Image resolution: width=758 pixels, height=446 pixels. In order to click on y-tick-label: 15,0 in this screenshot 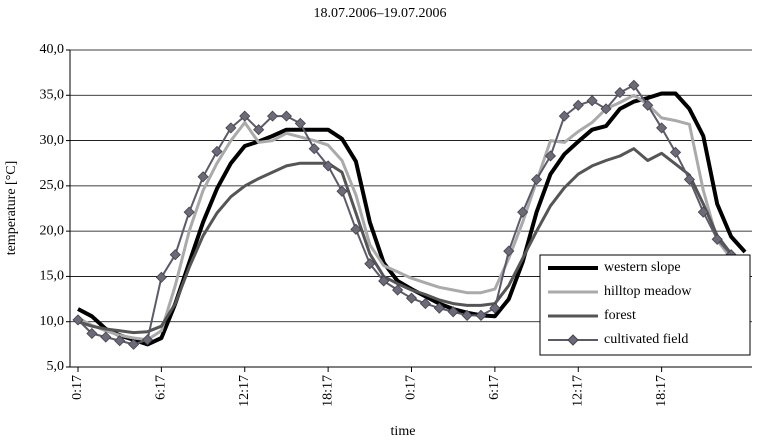, I will do `click(52, 276)`.